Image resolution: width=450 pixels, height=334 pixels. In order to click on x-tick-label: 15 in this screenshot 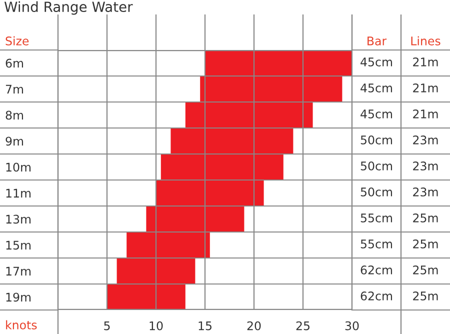, I will do `click(205, 325)`.